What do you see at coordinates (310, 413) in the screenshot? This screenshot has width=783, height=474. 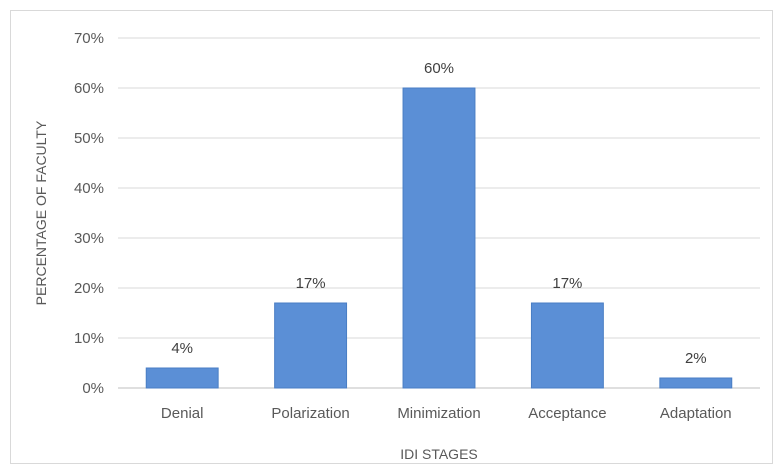 I see `category-label: Polarization` at bounding box center [310, 413].